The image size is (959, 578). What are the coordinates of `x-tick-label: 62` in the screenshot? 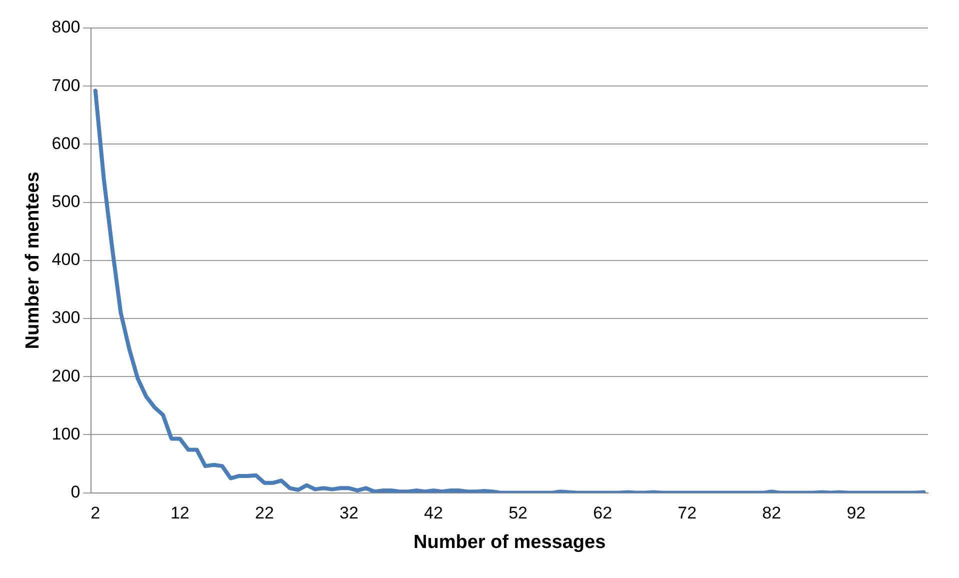 It's located at (602, 513).